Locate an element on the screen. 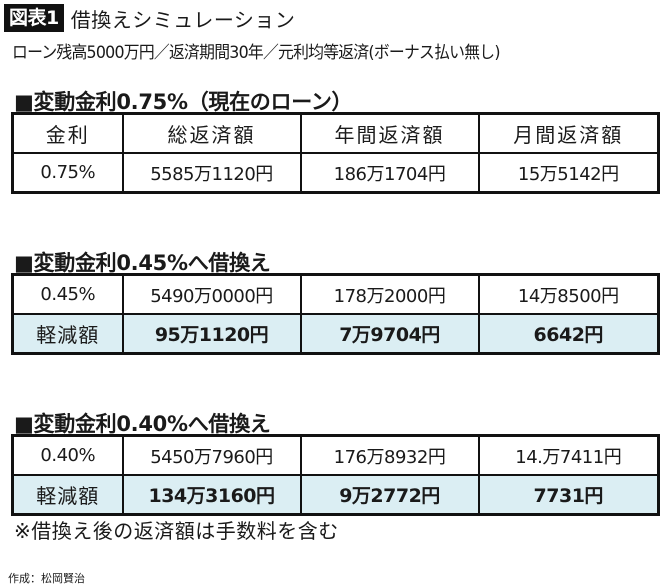  cell-monthly-repayment: 15万5142円 is located at coordinates (568, 173).